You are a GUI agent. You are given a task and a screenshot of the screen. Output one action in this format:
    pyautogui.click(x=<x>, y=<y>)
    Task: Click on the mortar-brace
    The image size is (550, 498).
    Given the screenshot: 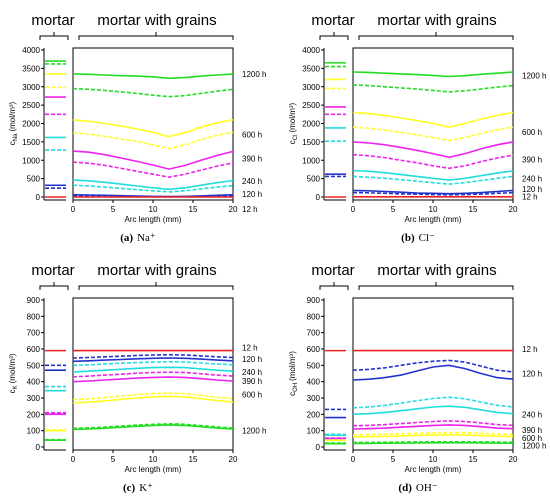 What is the action you would take?
    pyautogui.click(x=334, y=286)
    